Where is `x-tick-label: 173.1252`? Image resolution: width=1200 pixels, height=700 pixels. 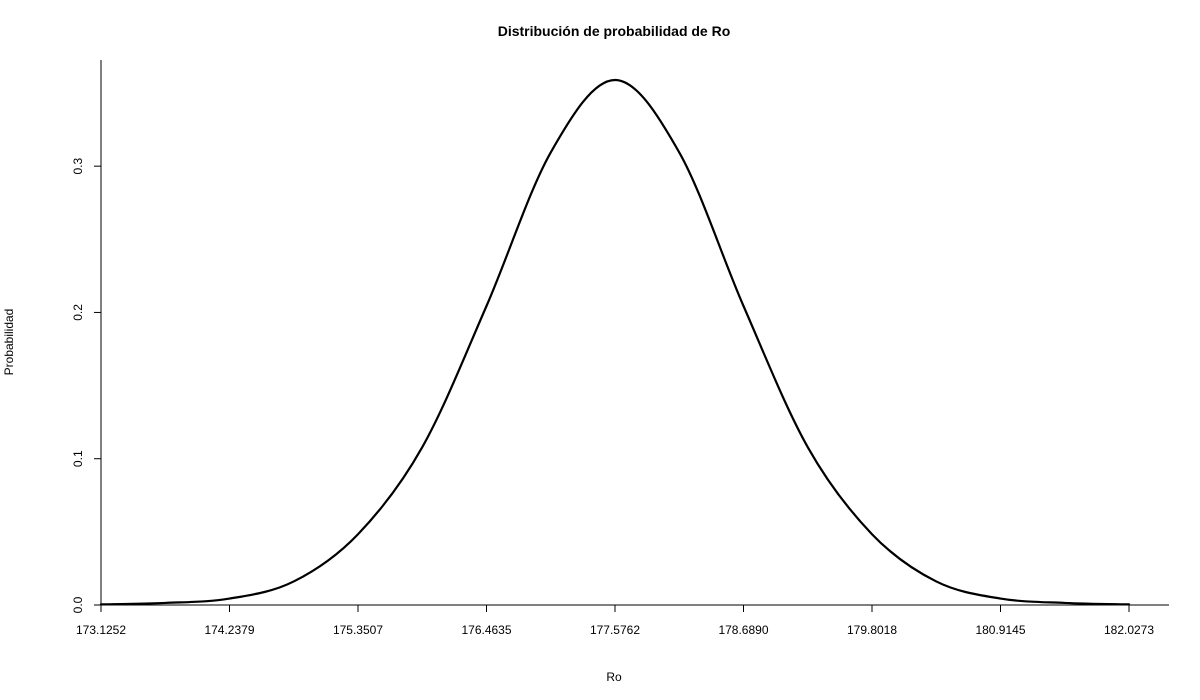
x-tick-label: 173.1252 is located at coordinates (101, 630).